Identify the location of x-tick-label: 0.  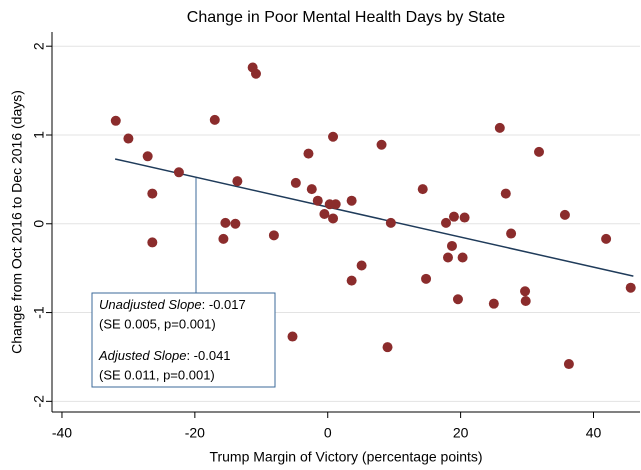
(328, 433).